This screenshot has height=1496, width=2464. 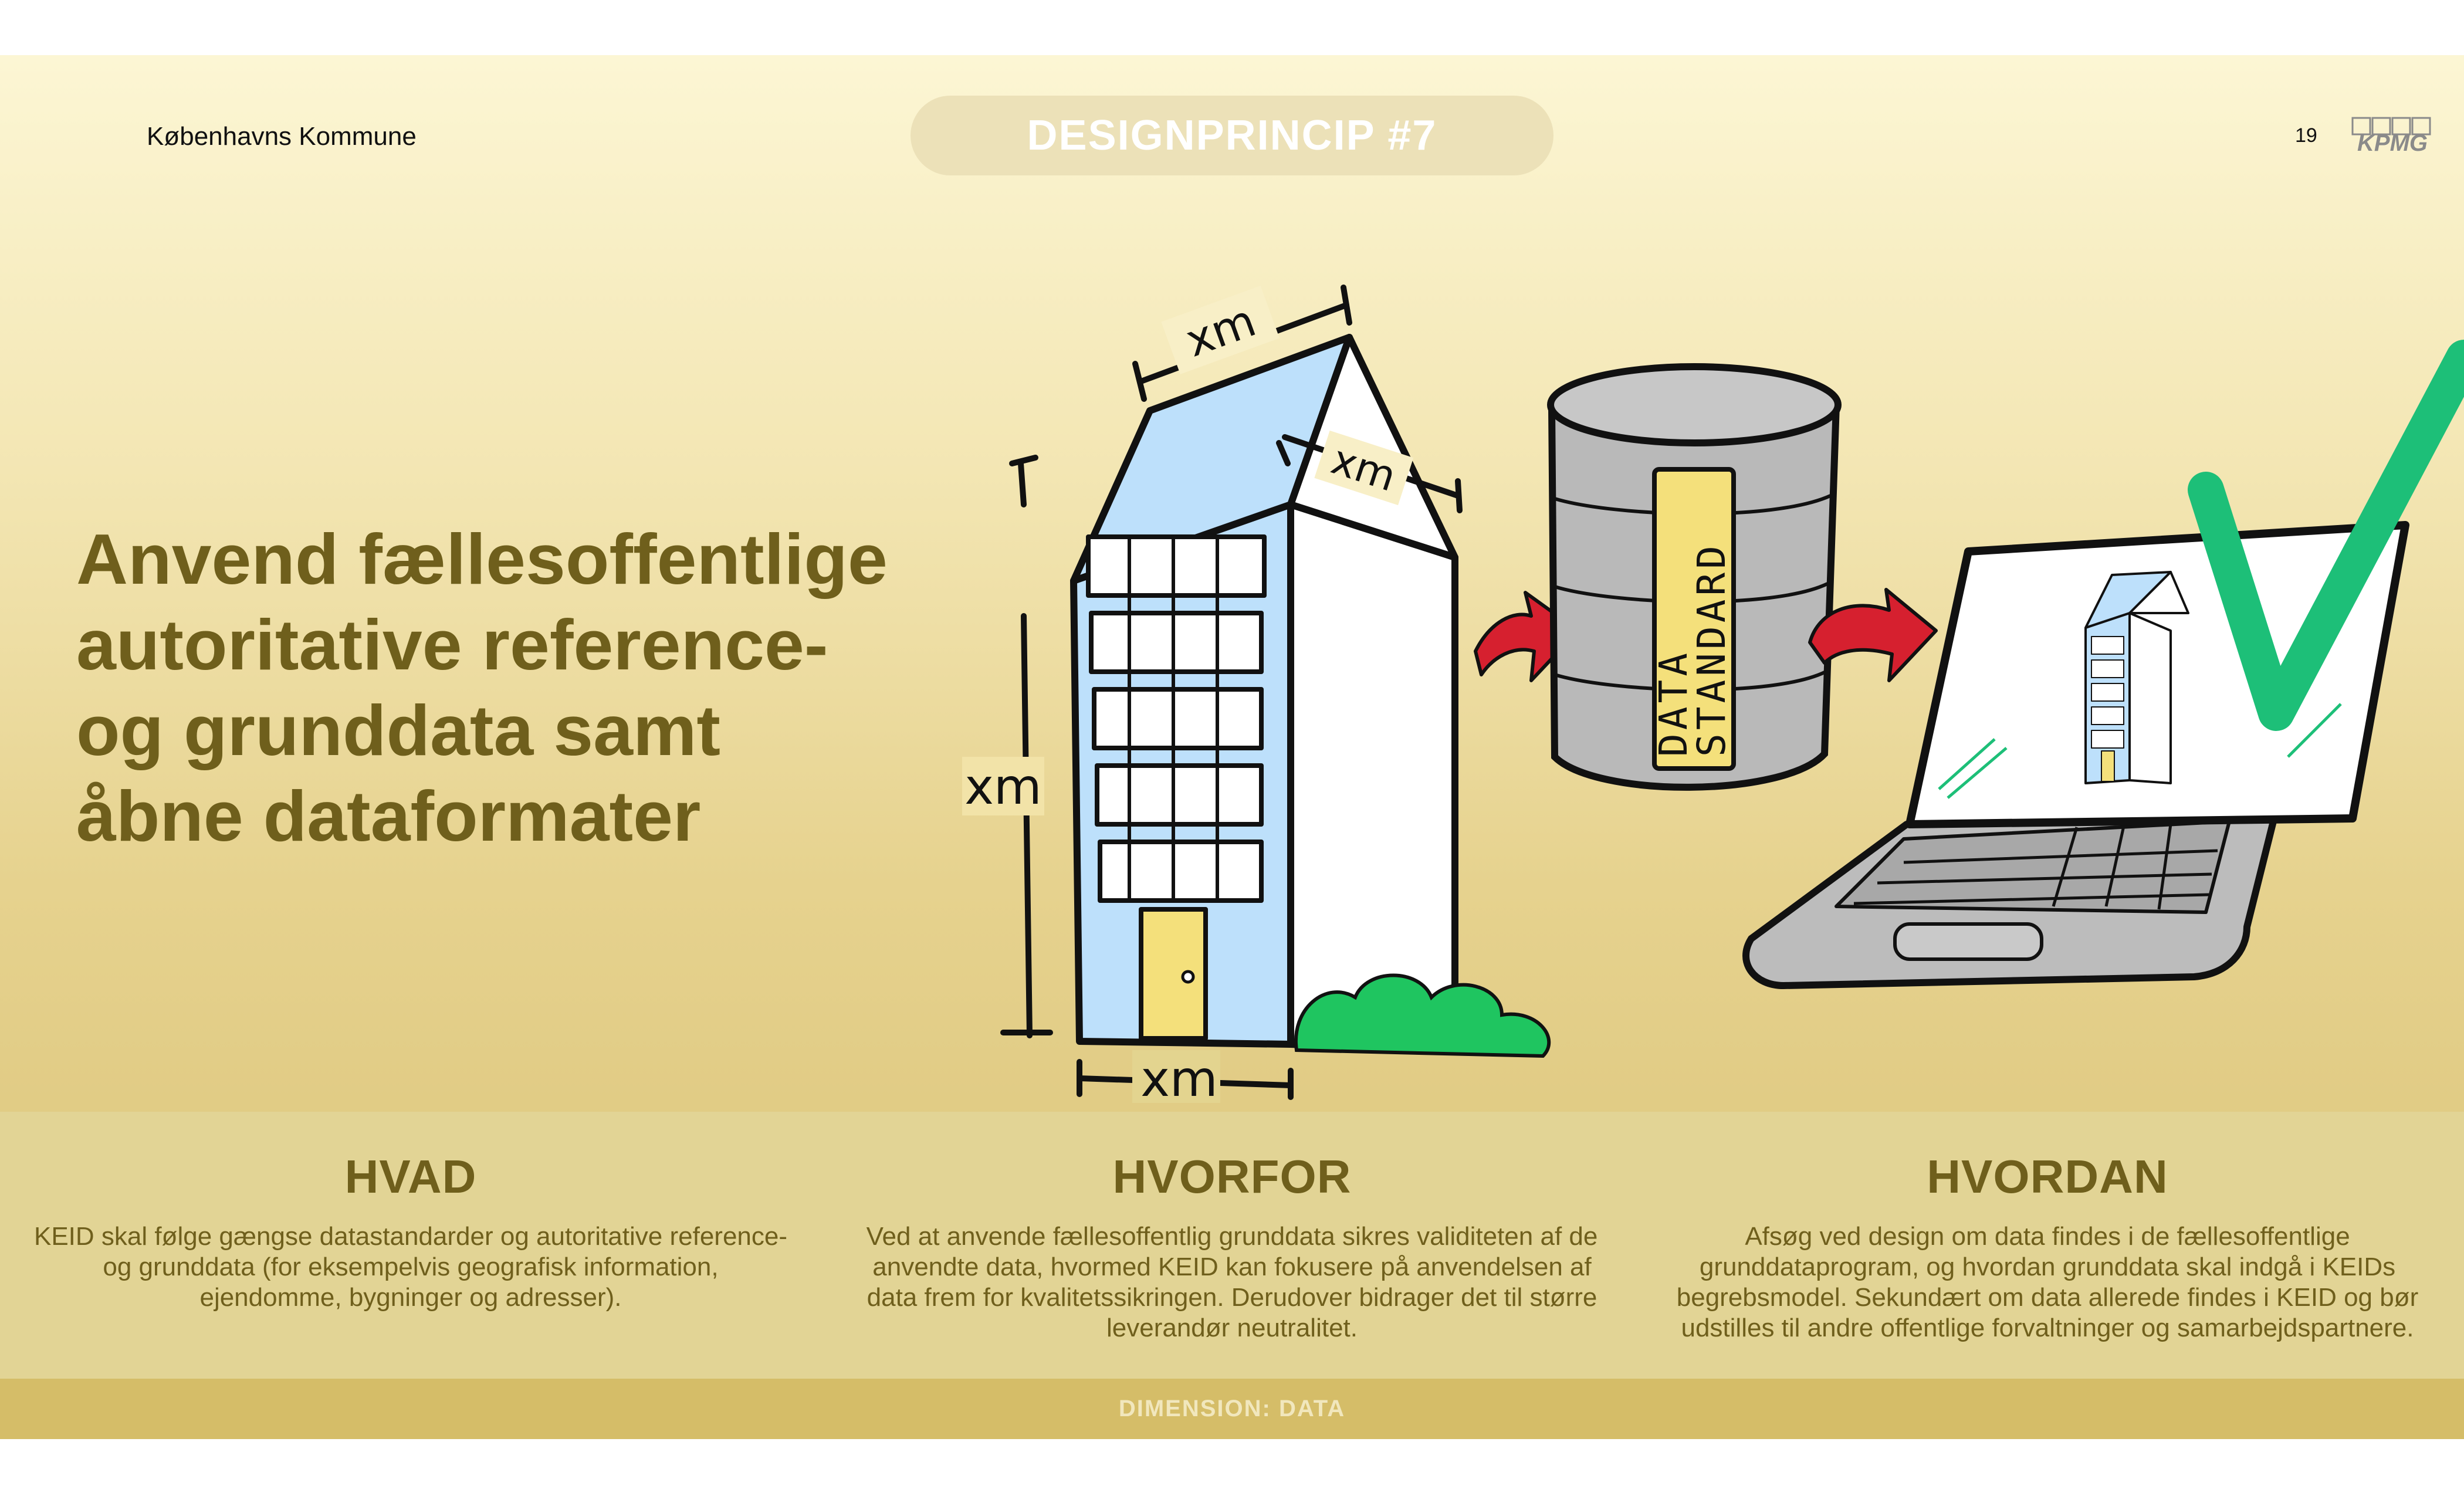 What do you see at coordinates (2075, 755) in the screenshot?
I see `laptop-icon` at bounding box center [2075, 755].